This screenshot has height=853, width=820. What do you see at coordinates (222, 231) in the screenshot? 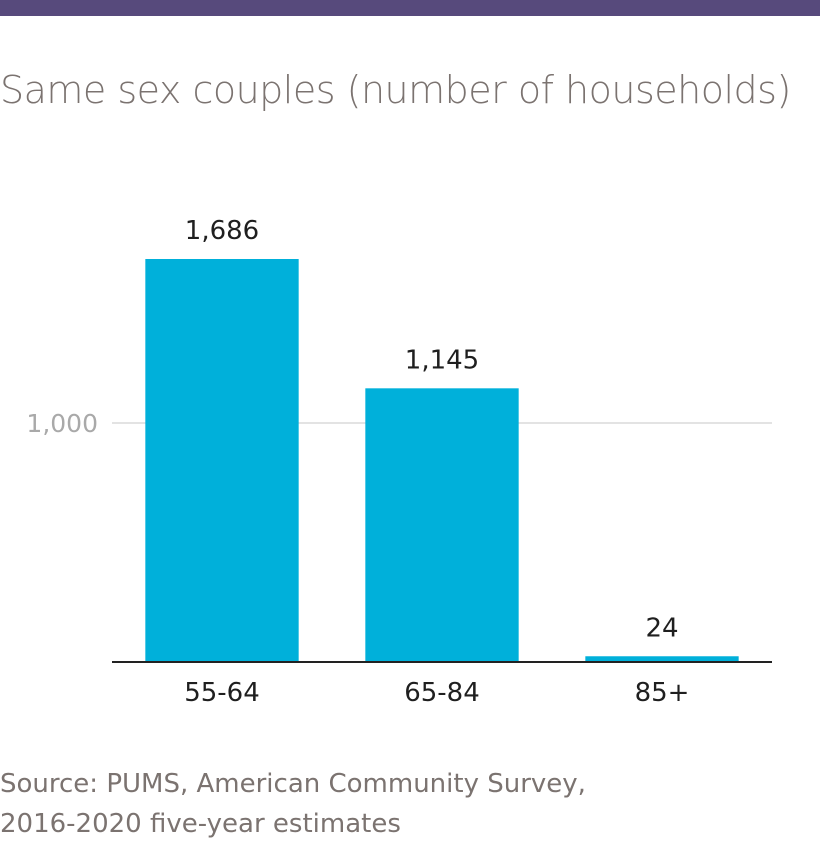
I see `bar-value-label: 1,686` at bounding box center [222, 231].